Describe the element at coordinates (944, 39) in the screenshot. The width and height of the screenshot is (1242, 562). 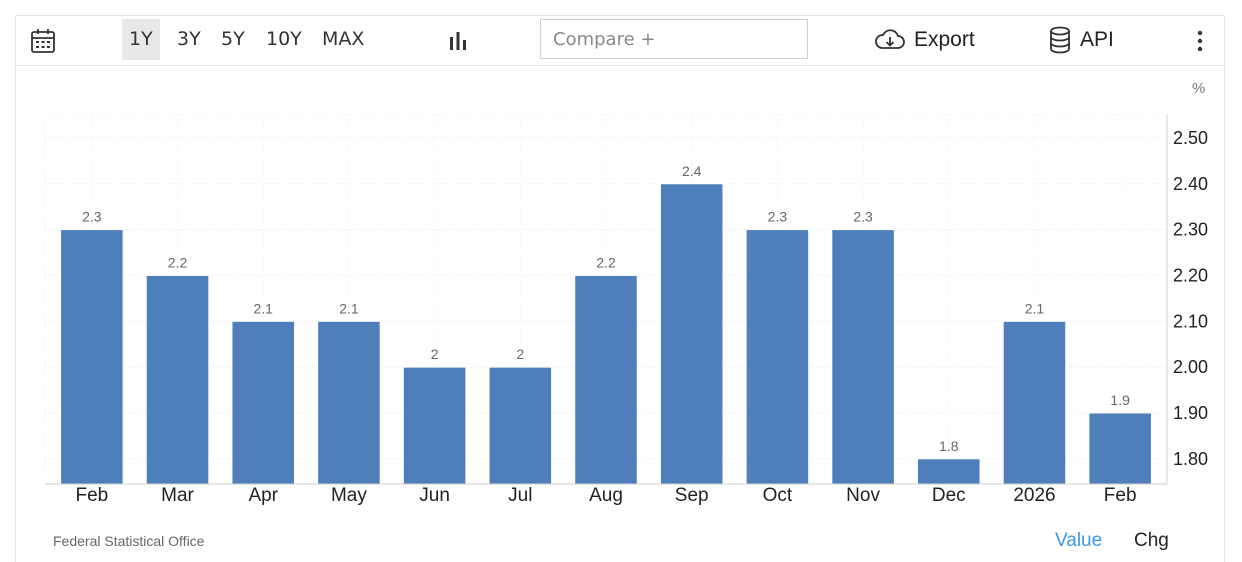
I see `export-label: Export` at that location.